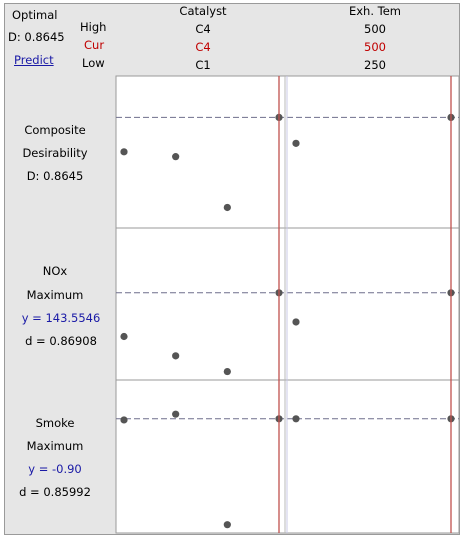  Describe the element at coordinates (93, 63) in the screenshot. I see `low-row-label: Low` at that location.